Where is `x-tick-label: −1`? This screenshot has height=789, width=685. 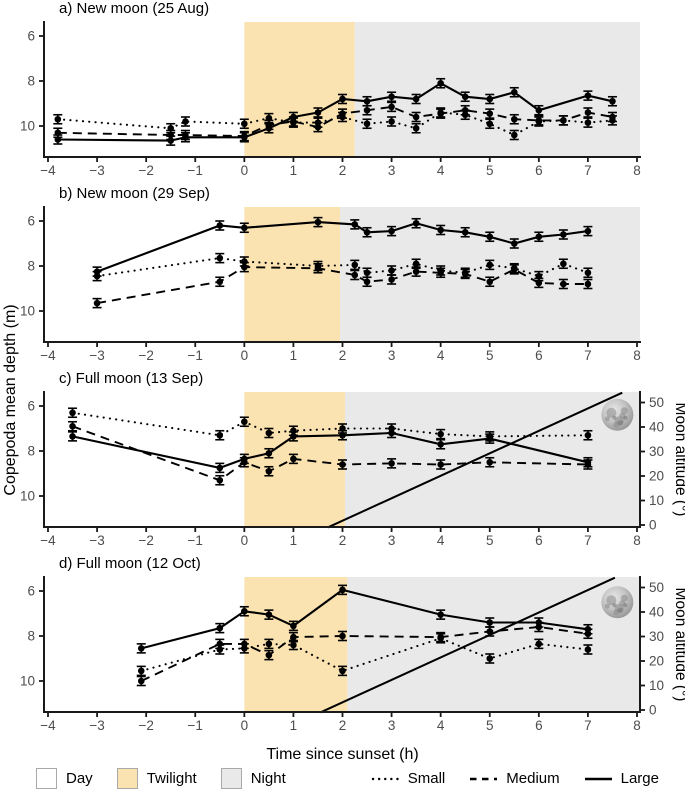
x-tick-label: −1 is located at coordinates (195, 725).